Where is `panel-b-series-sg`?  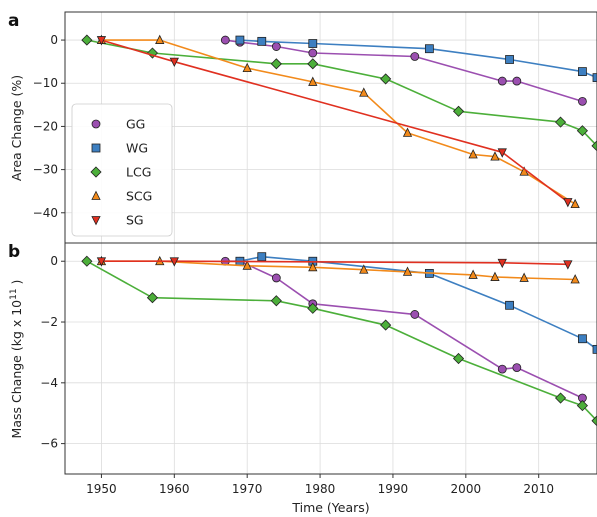 panel-b-series-sg is located at coordinates (334, 263).